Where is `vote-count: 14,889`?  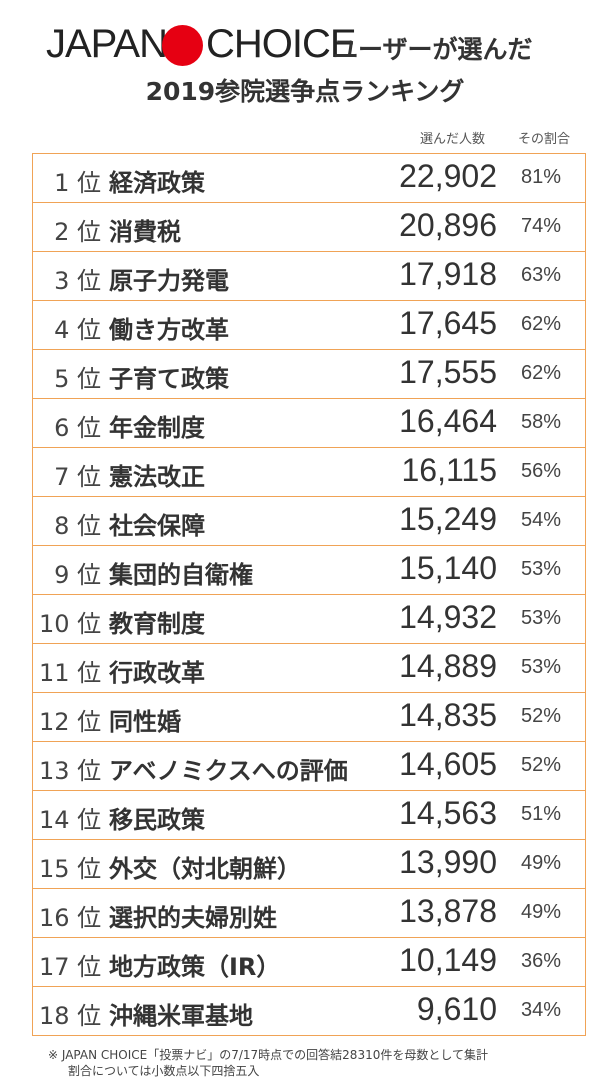
vote-count: 14,889 is located at coordinates (448, 666).